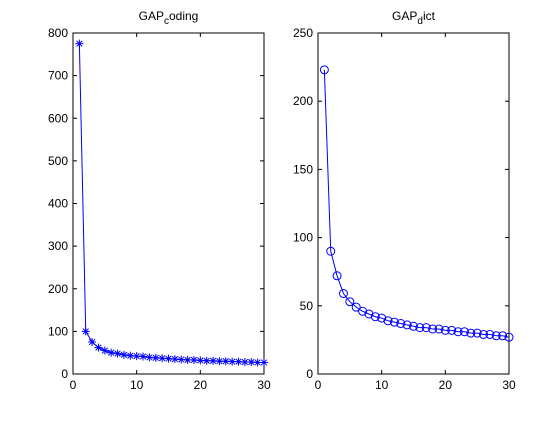 This screenshot has width=560, height=425. I want to click on dict-ytick-label: 0, so click(309, 374).